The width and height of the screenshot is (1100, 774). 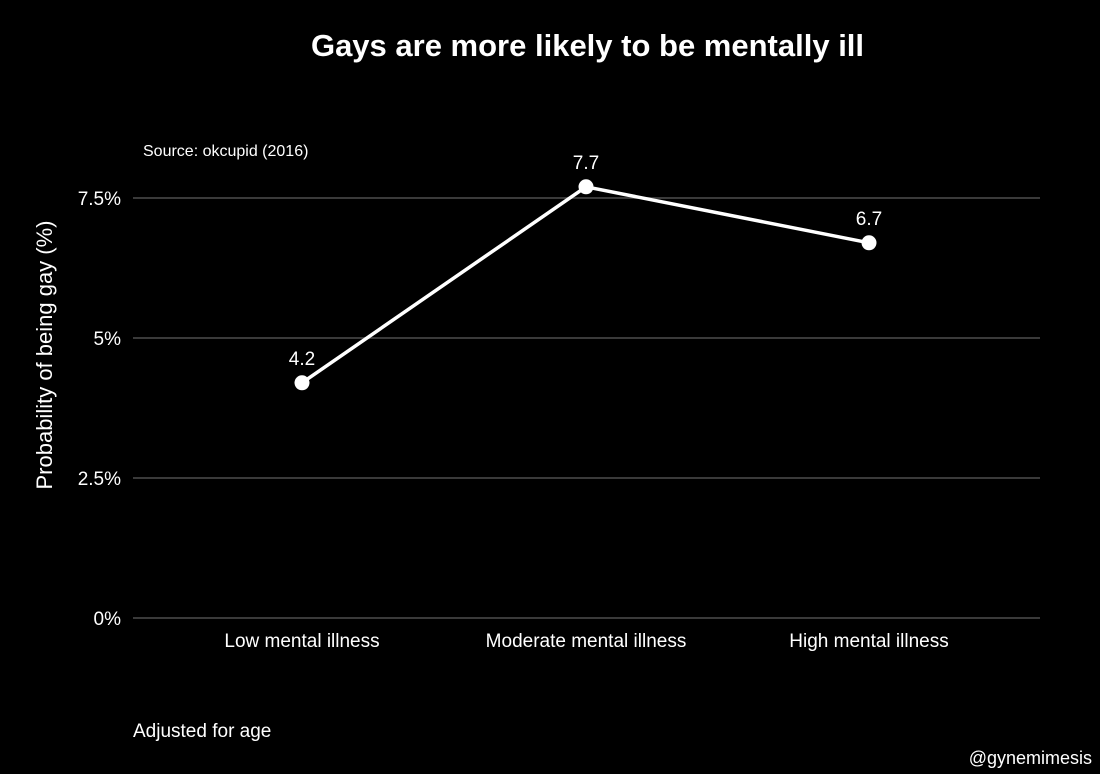 What do you see at coordinates (226, 151) in the screenshot?
I see `chart-subtitle: Source: okcupid (2016)` at bounding box center [226, 151].